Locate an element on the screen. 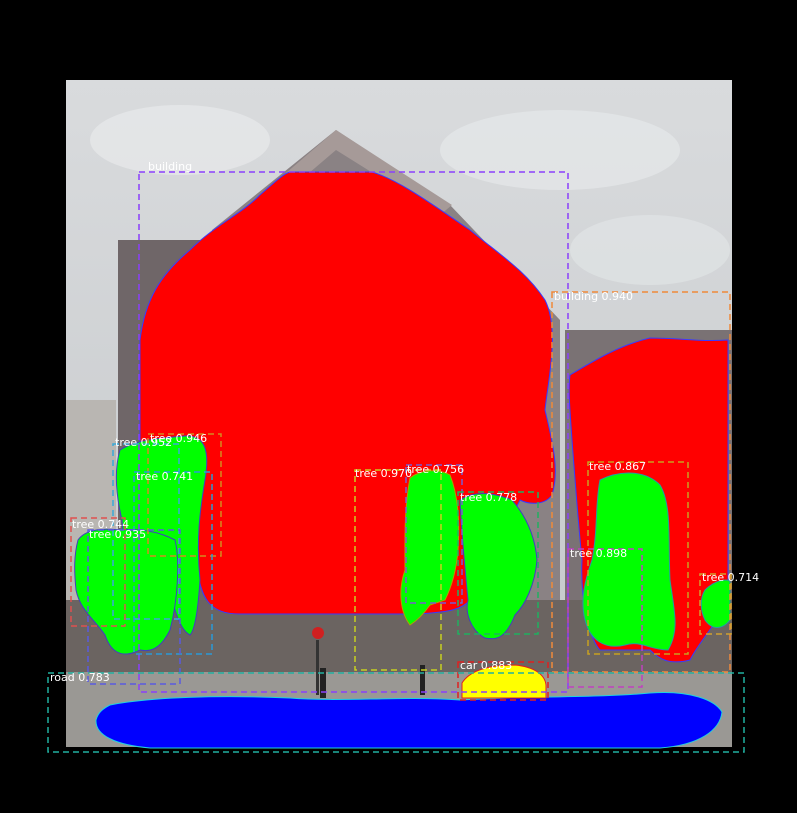 Image resolution: width=797 pixels, height=813 pixels. road-mask is located at coordinates (409, 720).